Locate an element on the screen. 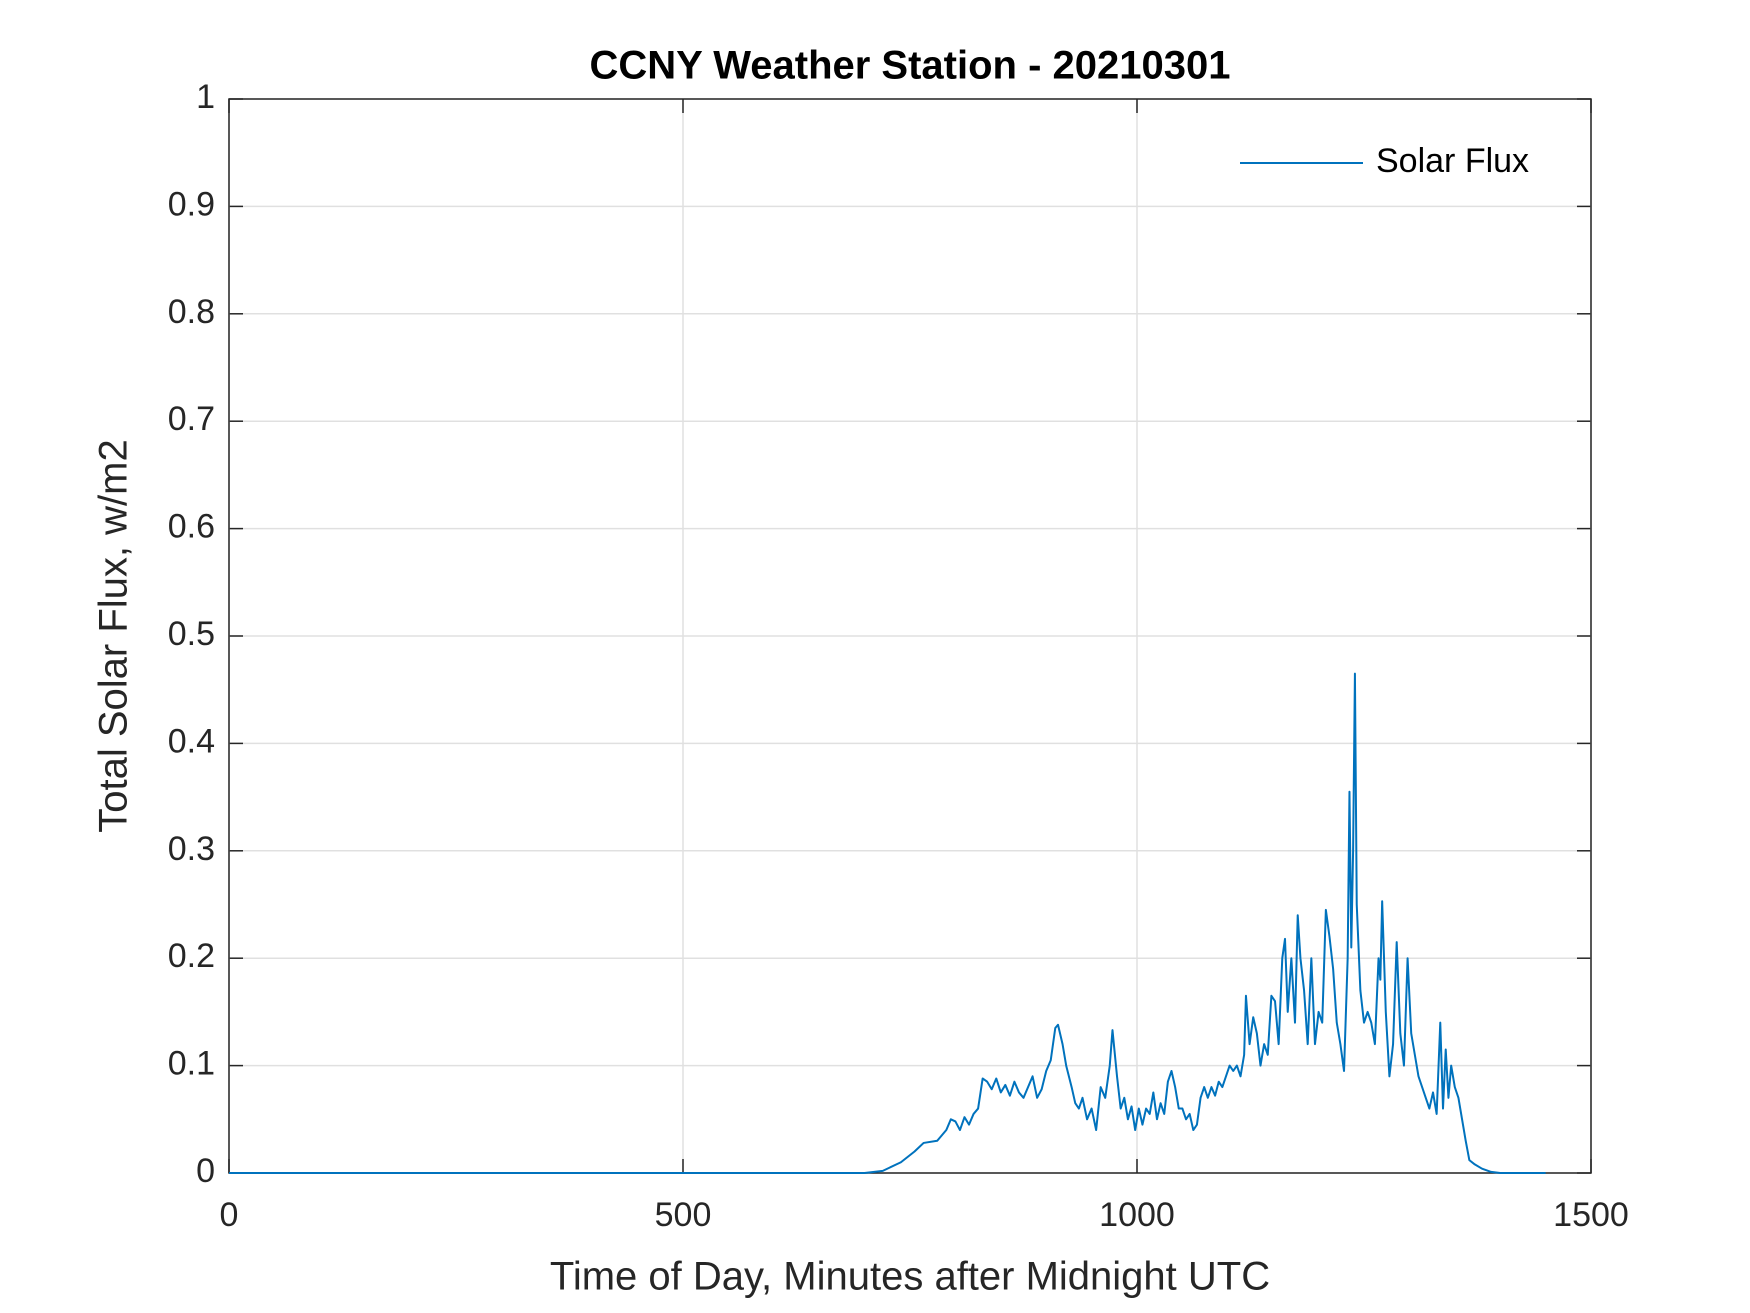  chart-title: CCNY Weather Station - 20210301 is located at coordinates (910, 66).